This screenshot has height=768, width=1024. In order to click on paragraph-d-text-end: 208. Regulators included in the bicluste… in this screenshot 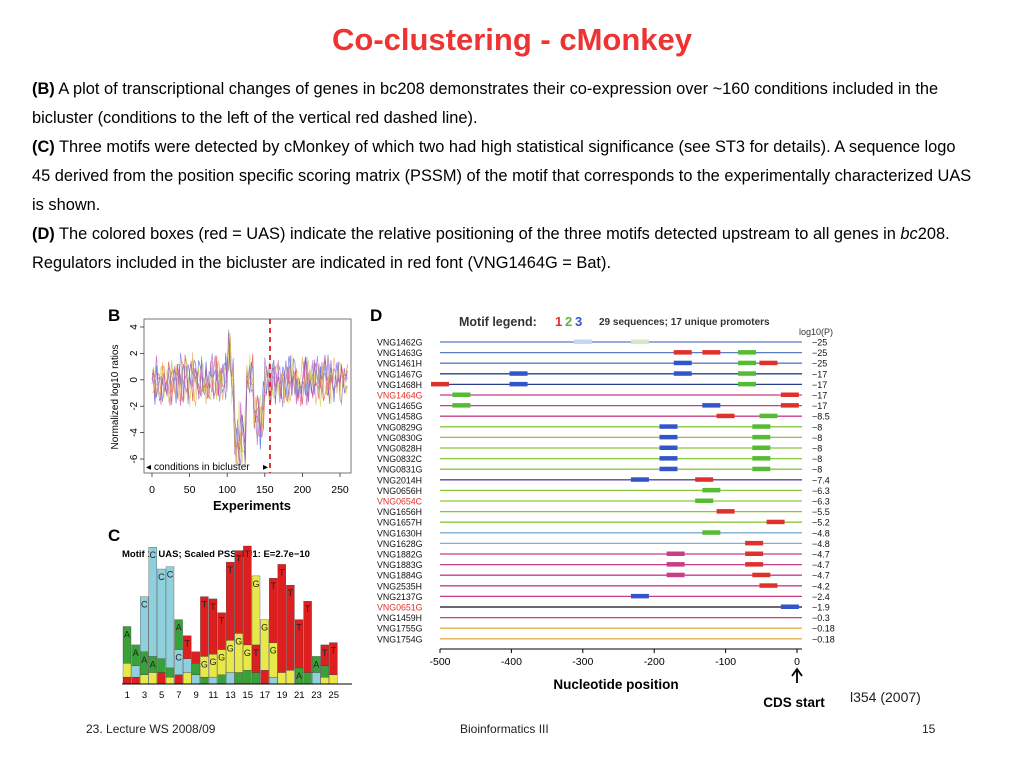, I will do `click(491, 248)`.